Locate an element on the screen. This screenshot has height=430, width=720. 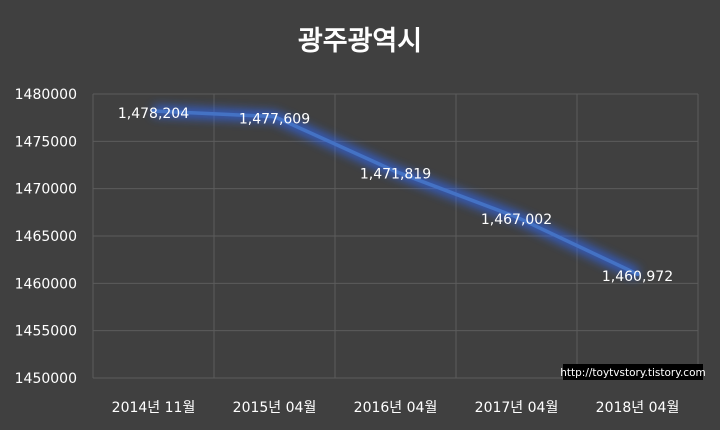
chart-title: 광주광역시 is located at coordinates (360, 41).